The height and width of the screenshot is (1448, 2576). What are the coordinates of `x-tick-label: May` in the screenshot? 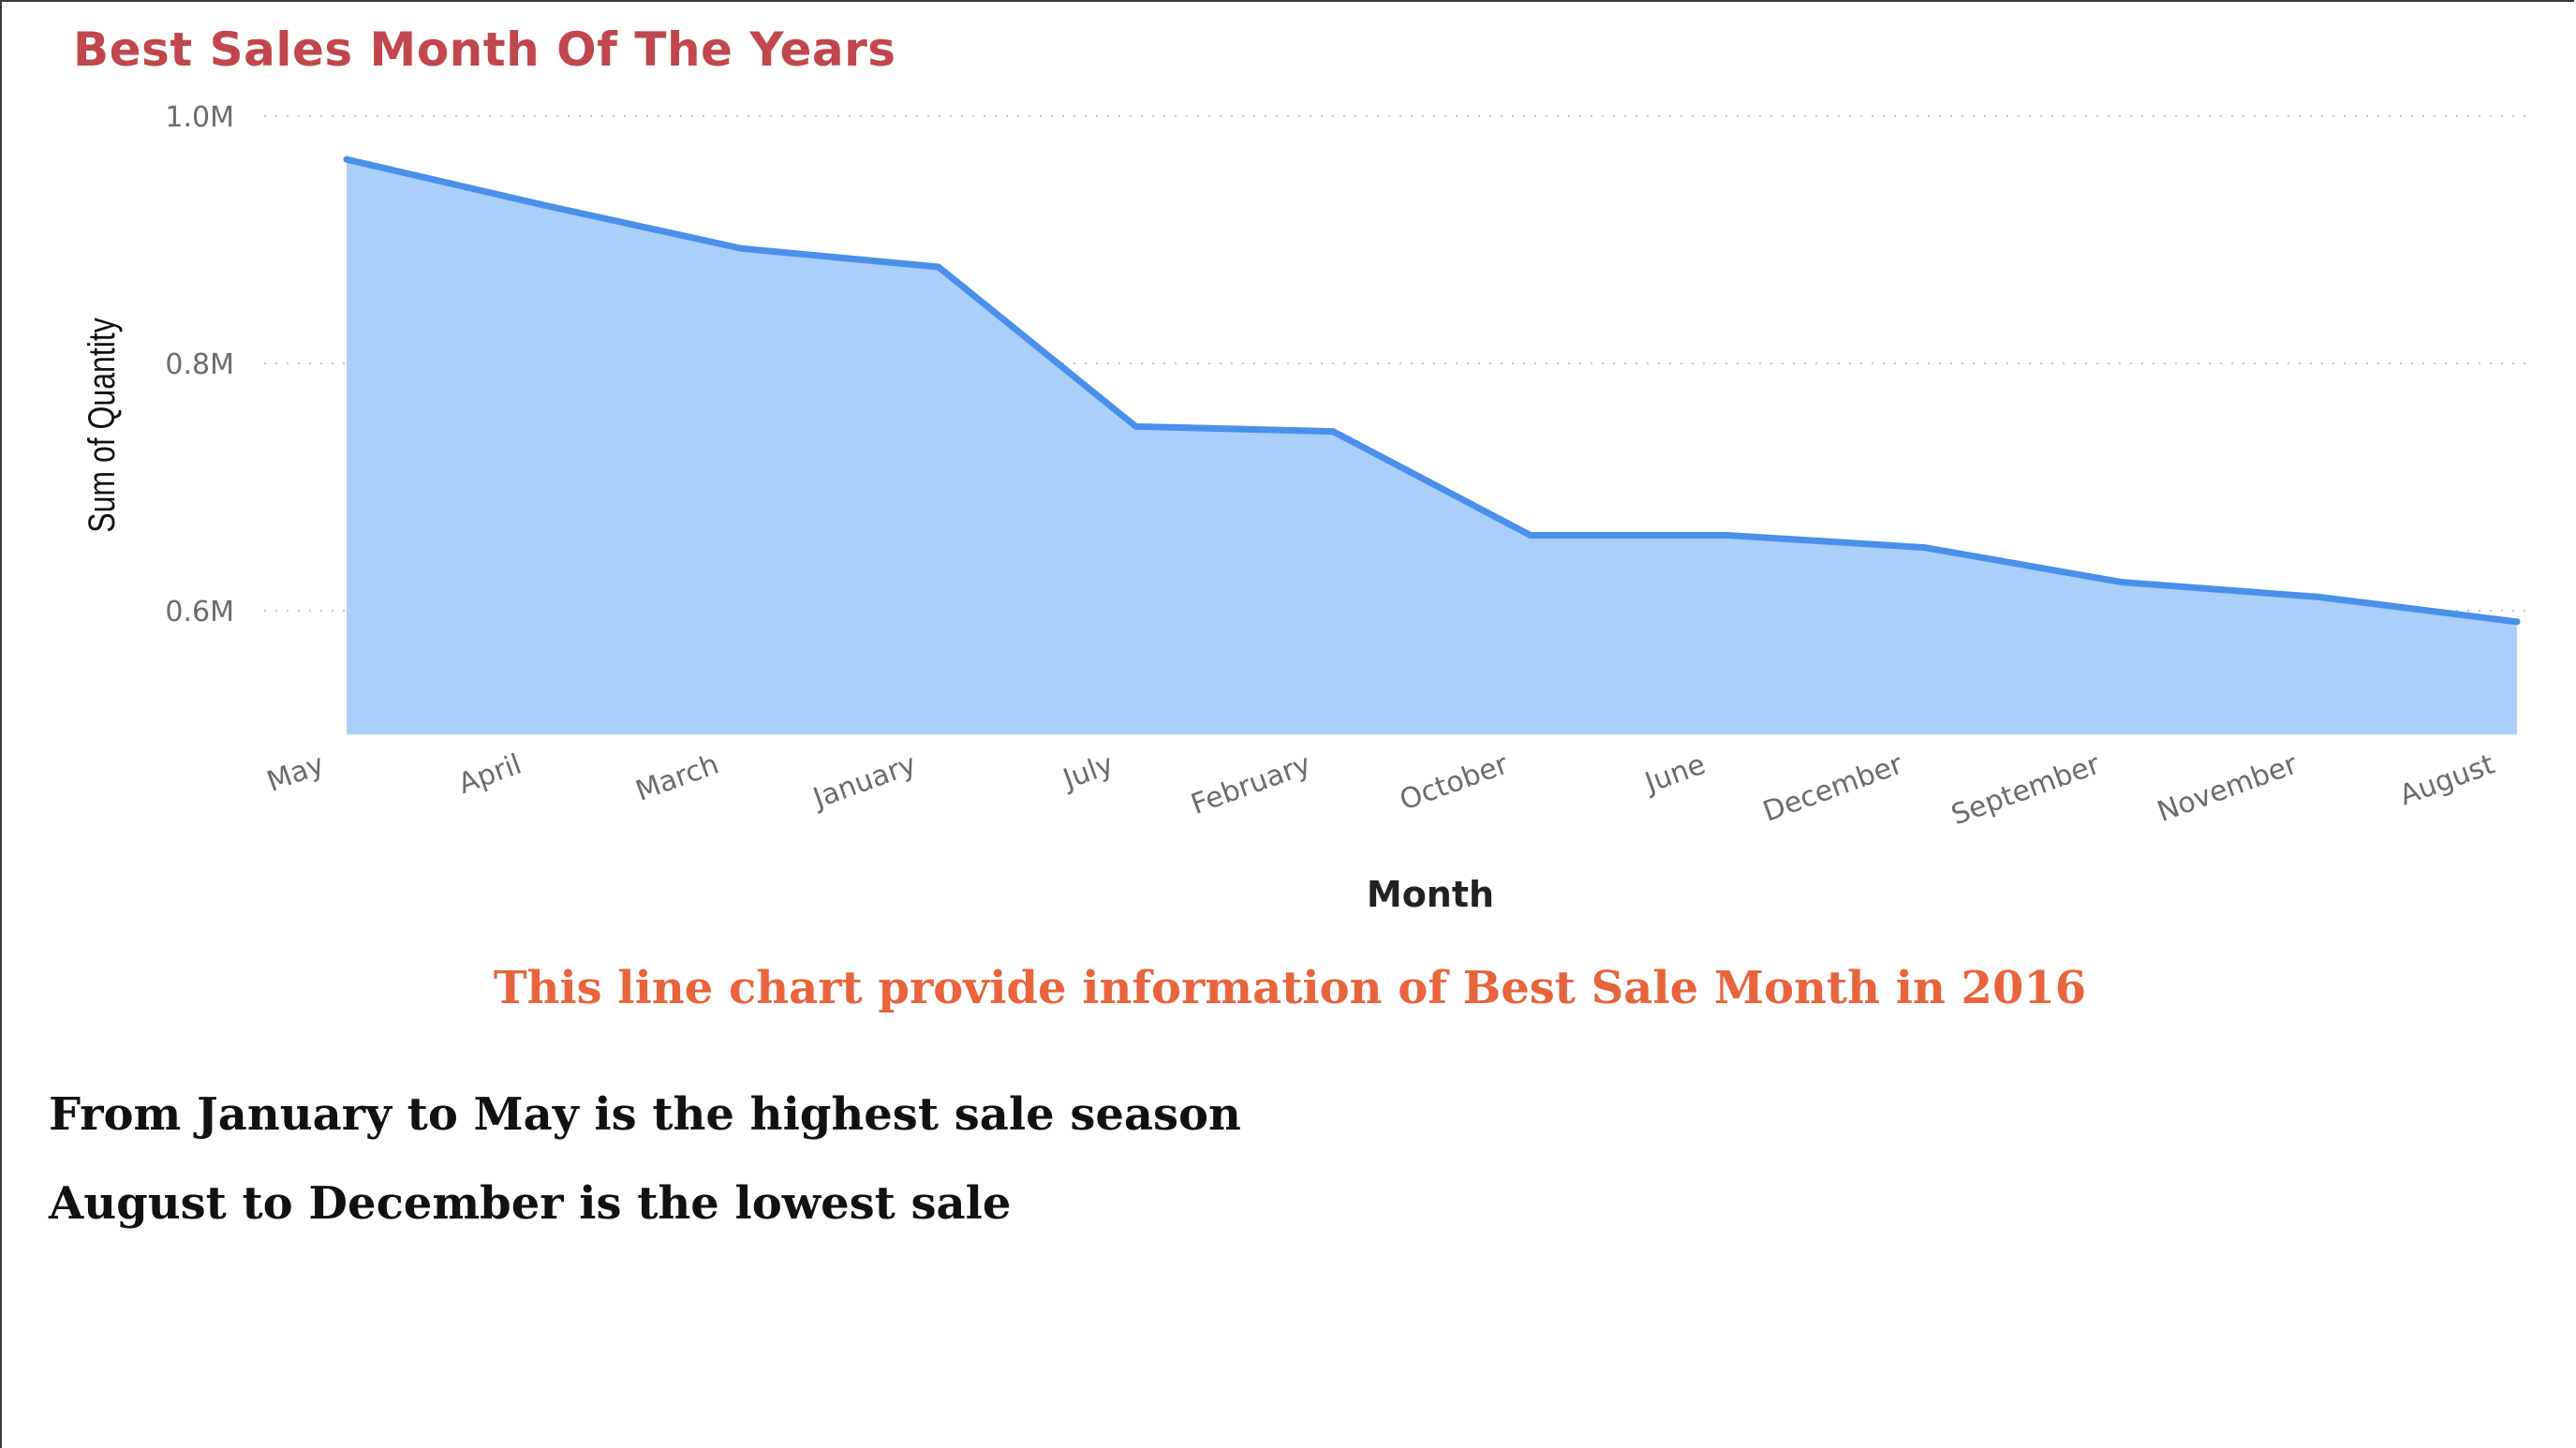 It's located at (295, 773).